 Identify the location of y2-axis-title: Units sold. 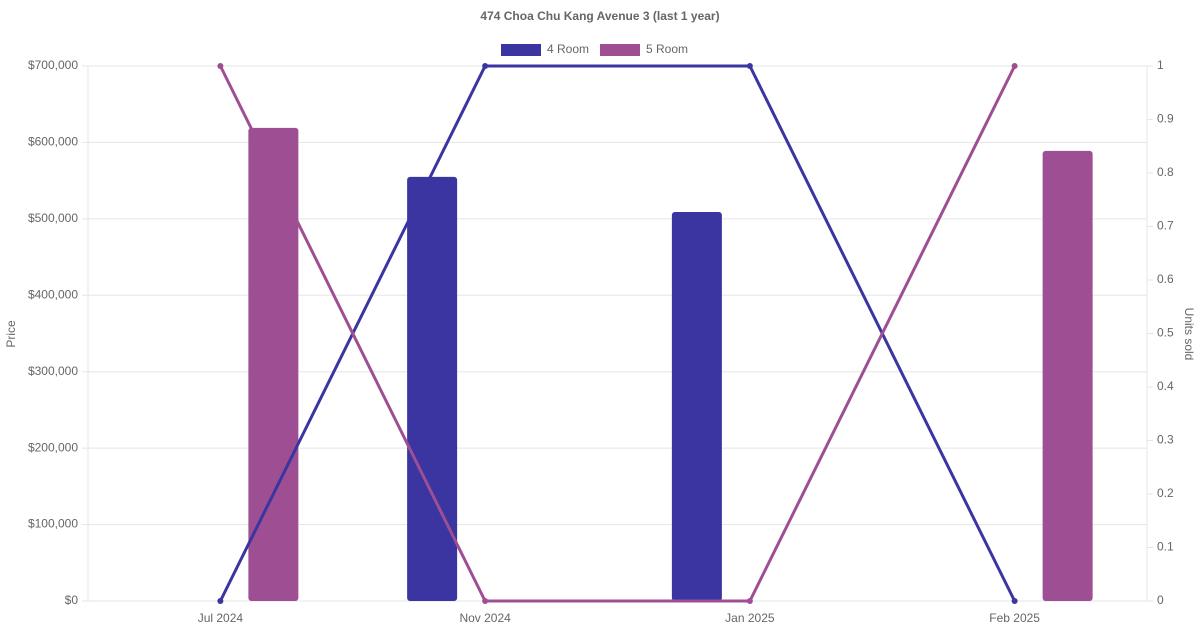
(1189, 334).